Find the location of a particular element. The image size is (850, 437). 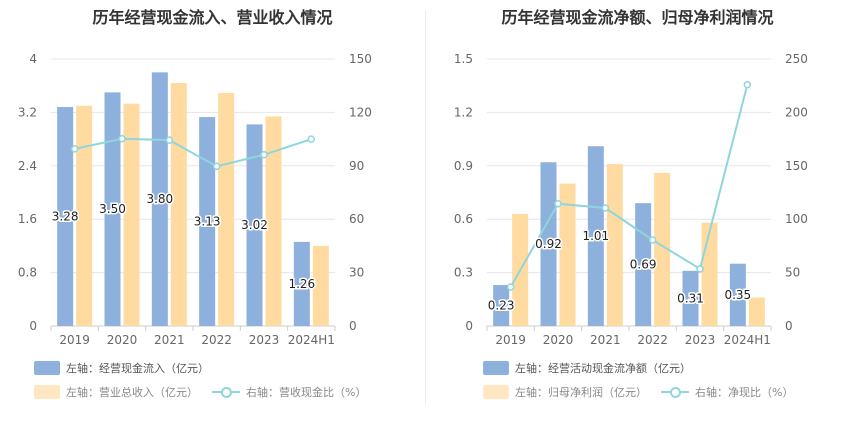

legend-item-cash-inflow: 左轴：经营现金流入（亿元） is located at coordinates (121, 368).